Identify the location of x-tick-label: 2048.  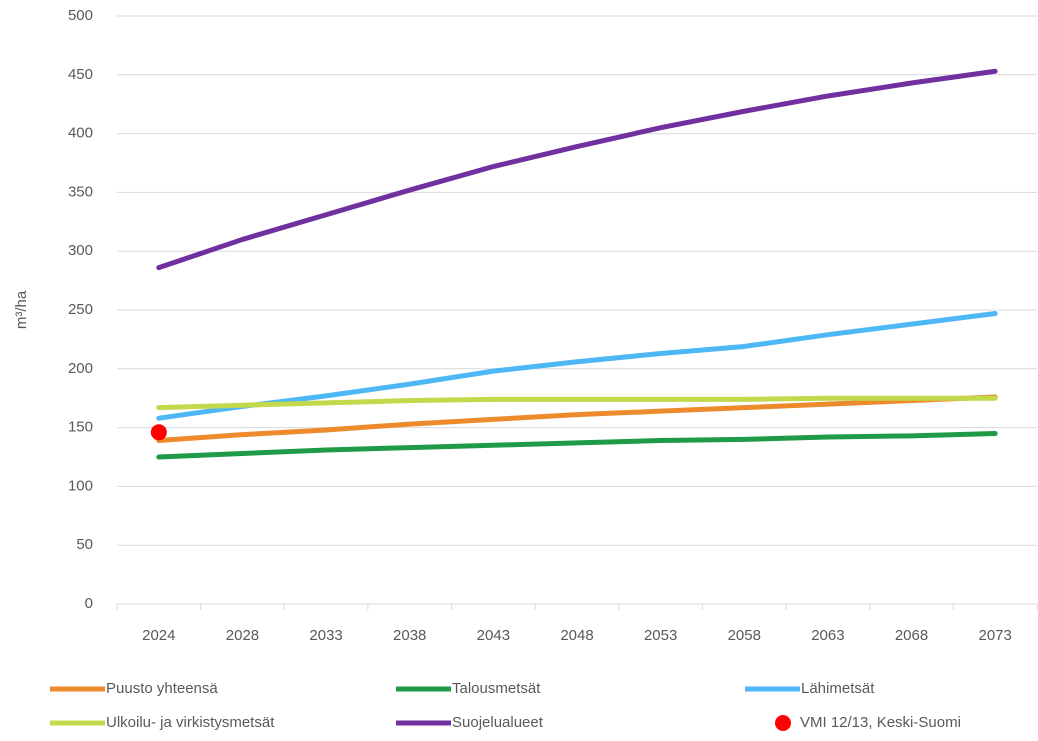
(576, 635).